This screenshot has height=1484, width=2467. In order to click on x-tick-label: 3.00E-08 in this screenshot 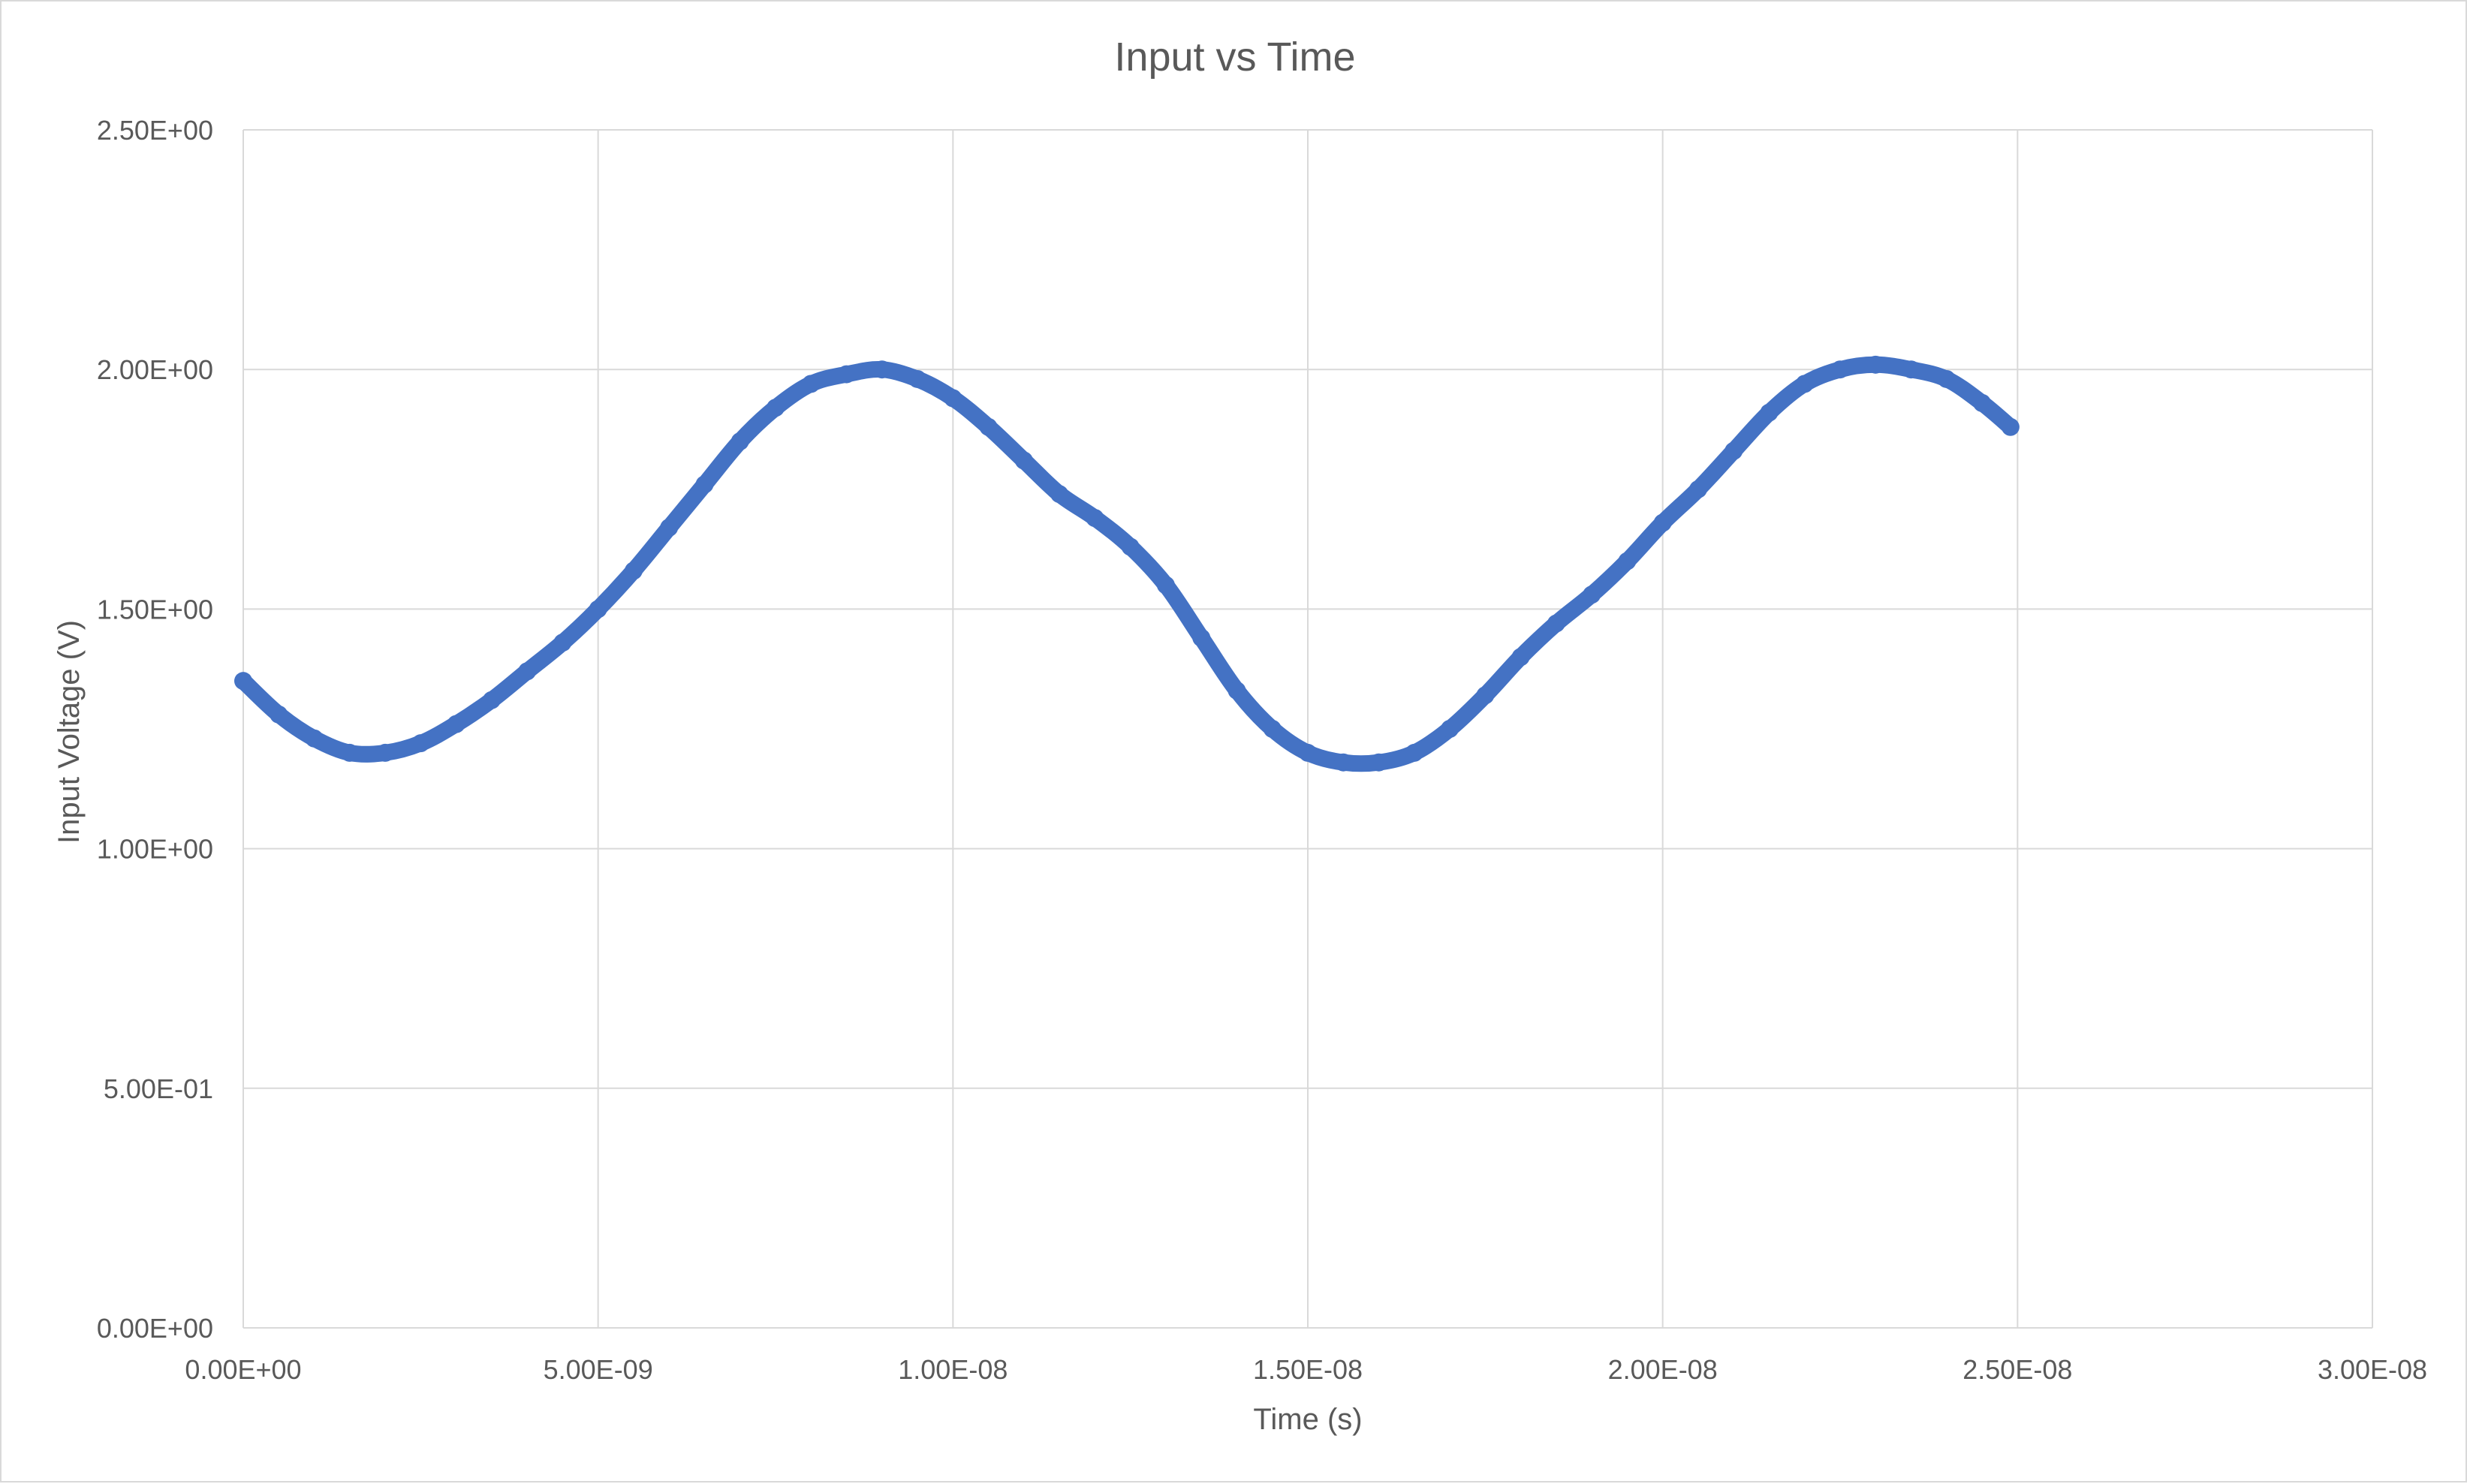, I will do `click(2372, 1369)`.